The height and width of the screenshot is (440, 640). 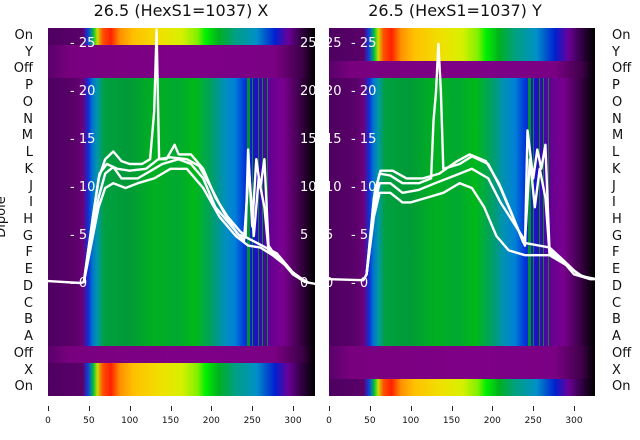 What do you see at coordinates (455, 10) in the screenshot?
I see `title-y: 26.5 (HexS1=1037) Y` at bounding box center [455, 10].